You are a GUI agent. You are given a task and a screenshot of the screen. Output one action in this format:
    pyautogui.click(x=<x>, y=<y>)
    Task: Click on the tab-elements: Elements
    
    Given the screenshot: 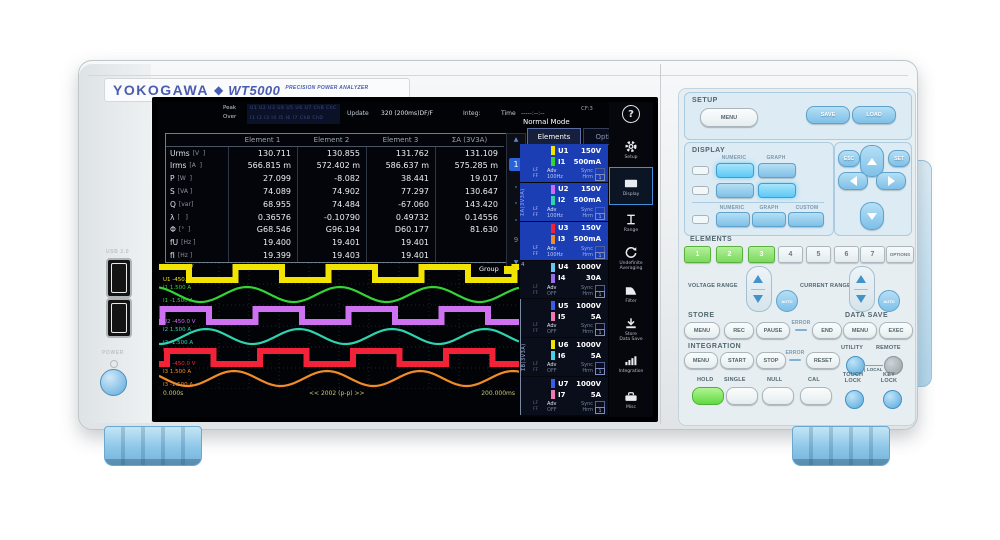 What is the action you would take?
    pyautogui.click(x=554, y=136)
    